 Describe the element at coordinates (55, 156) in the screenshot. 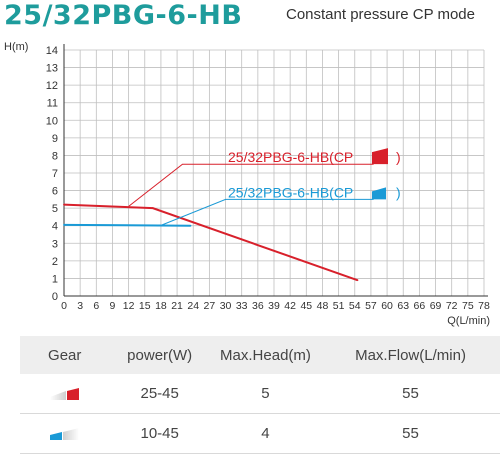

I see `y-tick-label: 8` at that location.